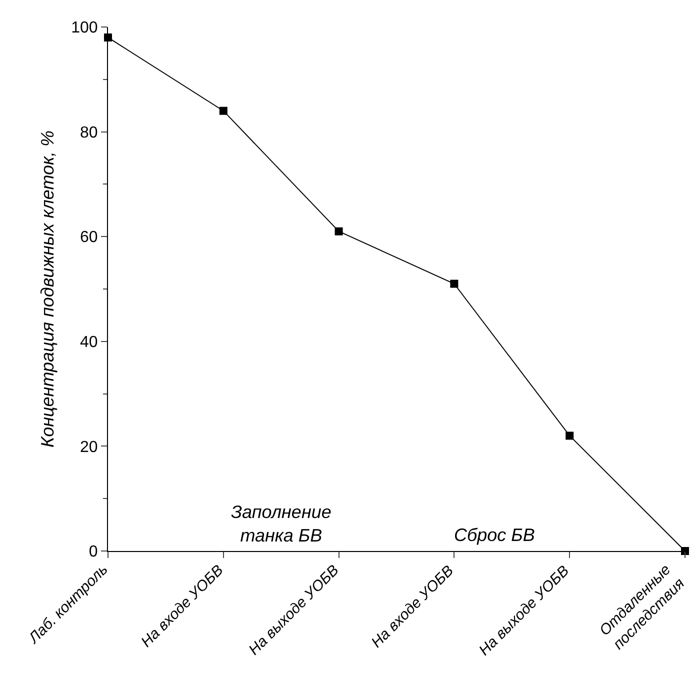 The width and height of the screenshot is (697, 700). Describe the element at coordinates (89, 237) in the screenshot. I see `y-tick-label: 60` at that location.